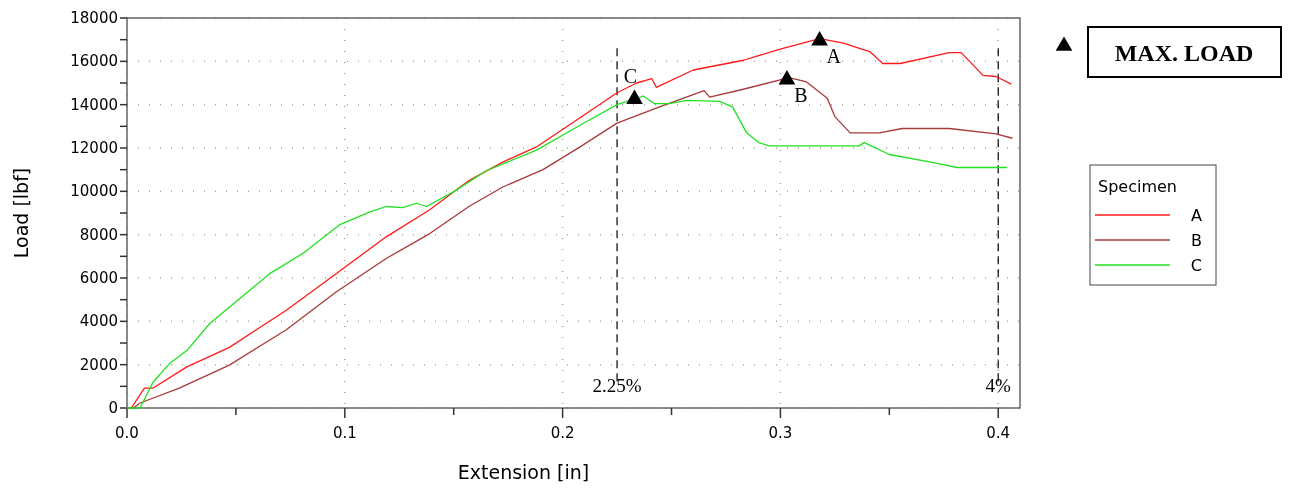 The width and height of the screenshot is (1302, 493). What do you see at coordinates (523, 472) in the screenshot?
I see `x-axis-title: Extension [in]` at bounding box center [523, 472].